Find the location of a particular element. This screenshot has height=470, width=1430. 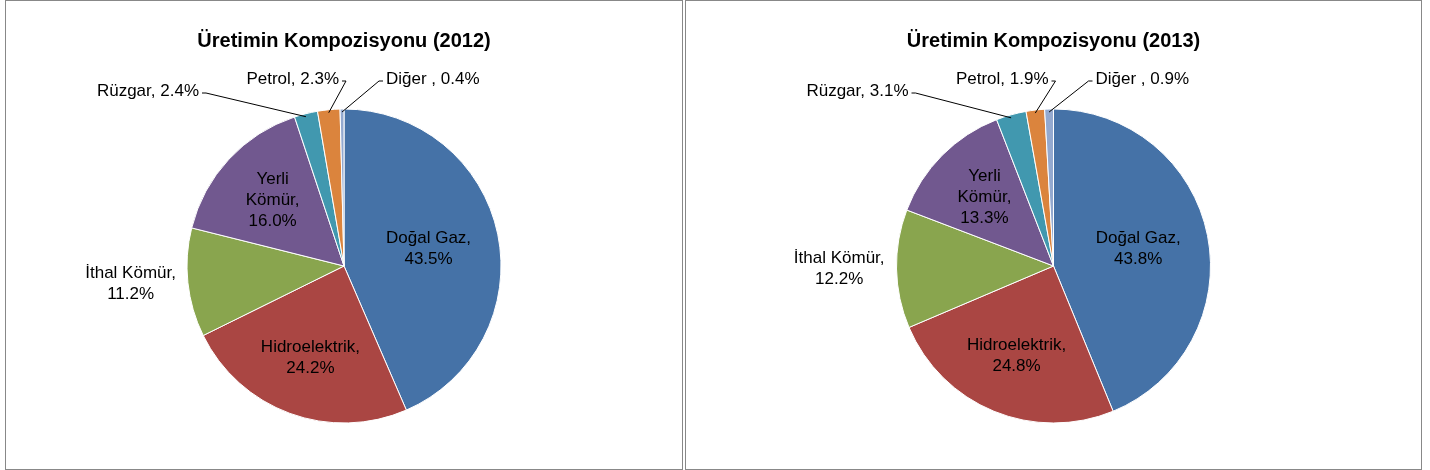

slice-label: Yerli Kömür, 13.3% is located at coordinates (984, 197).